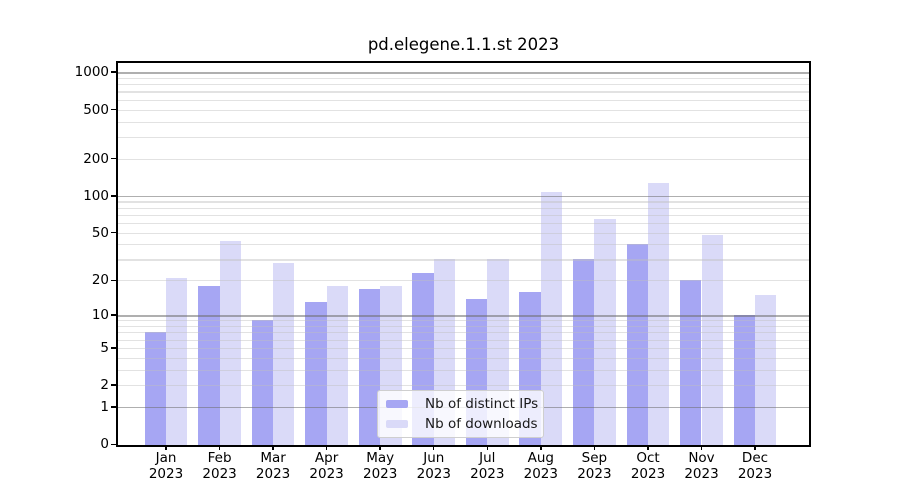 The height and width of the screenshot is (500, 900). I want to click on x-tick-mark-feb, so click(219, 448).